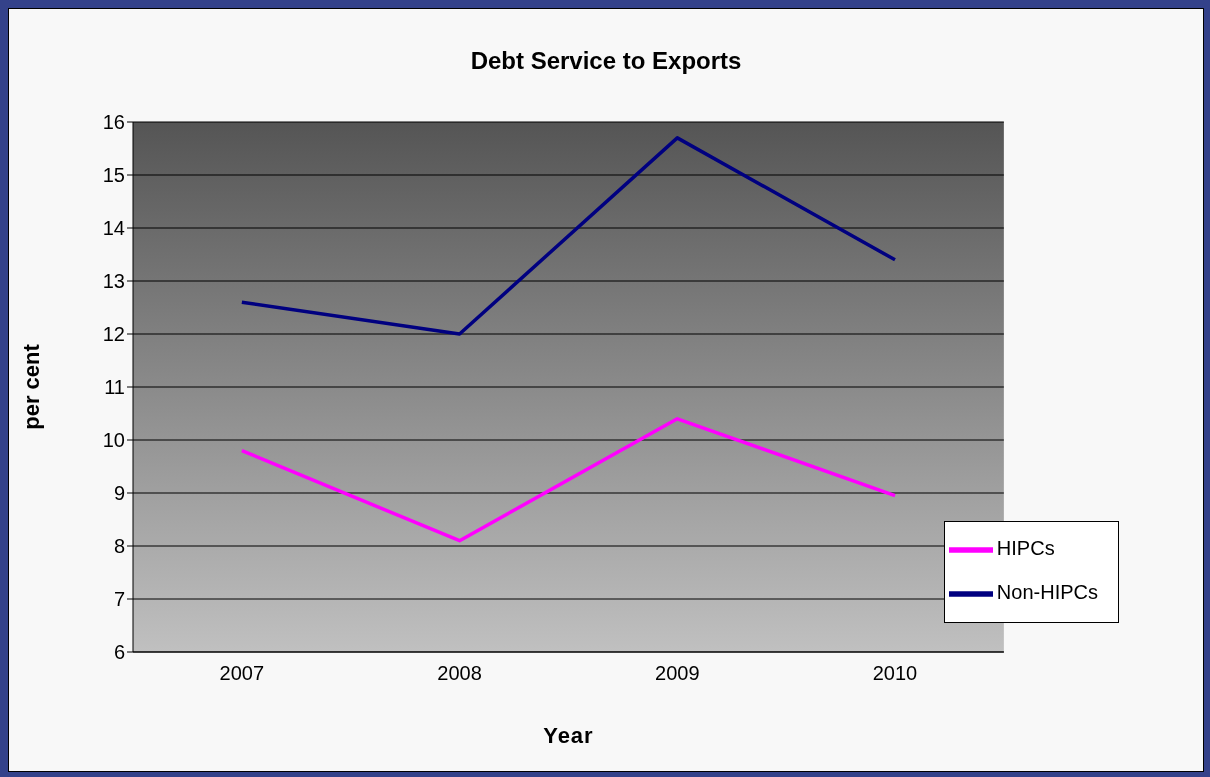 This screenshot has width=1210, height=777. Describe the element at coordinates (1047, 592) in the screenshot. I see `legend-label: Non-HIPCs` at that location.